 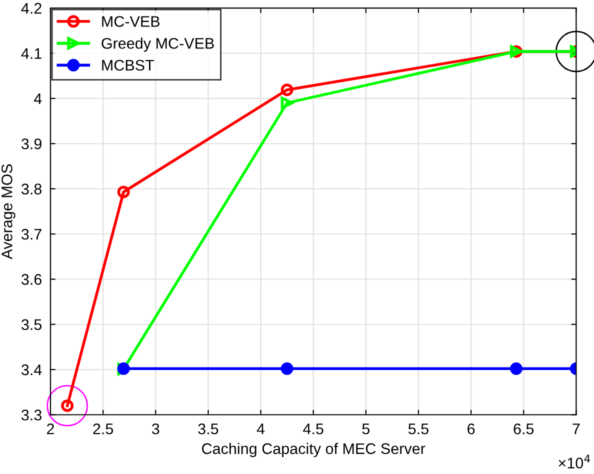 I want to click on x-tick-label: 2, so click(x=50, y=428).